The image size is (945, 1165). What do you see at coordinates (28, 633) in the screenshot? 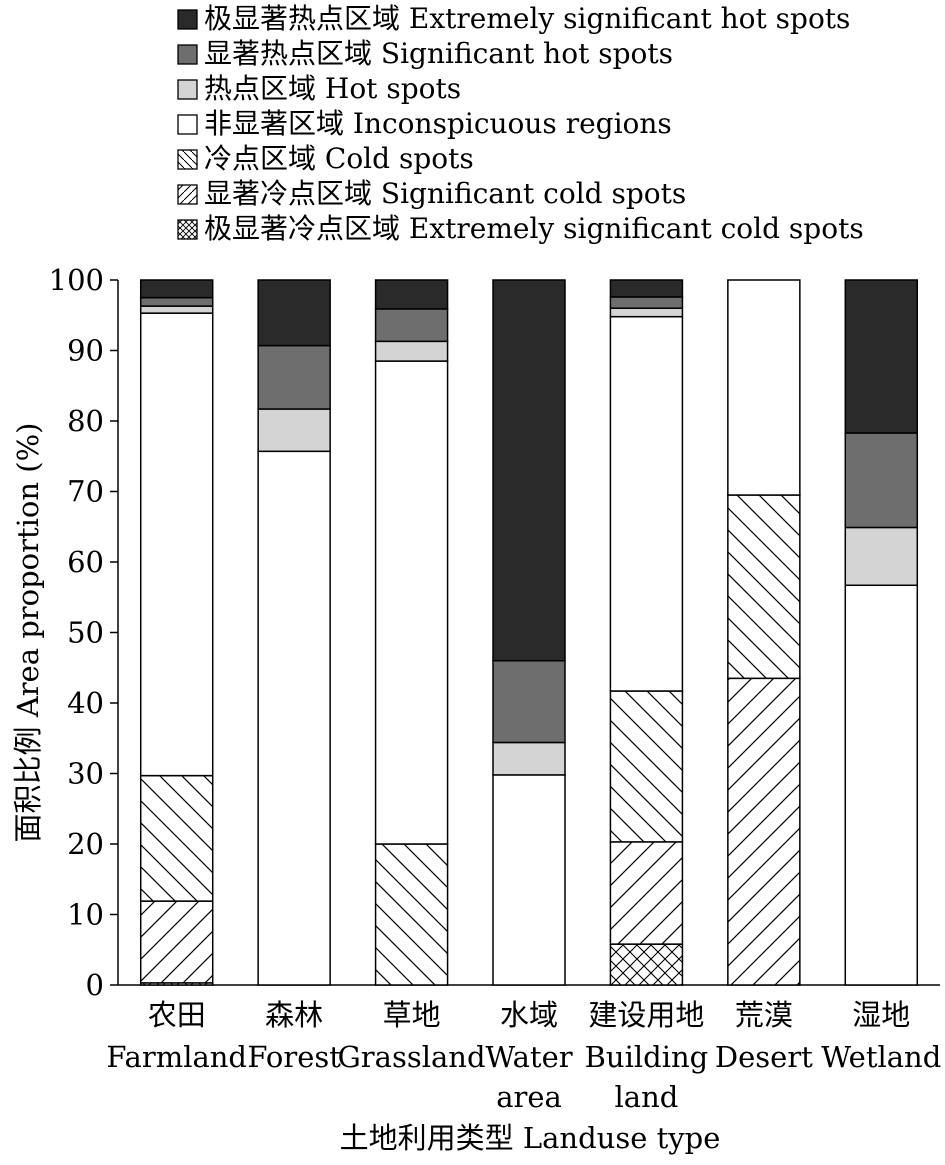
I see `y-axis-title: 面积比例 Area proportion (%)` at bounding box center [28, 633].